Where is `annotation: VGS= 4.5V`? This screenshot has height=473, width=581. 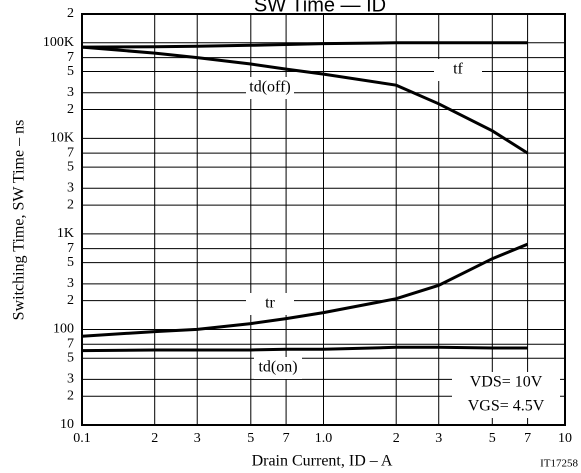
annotation: VGS= 4.5V is located at coordinates (506, 406).